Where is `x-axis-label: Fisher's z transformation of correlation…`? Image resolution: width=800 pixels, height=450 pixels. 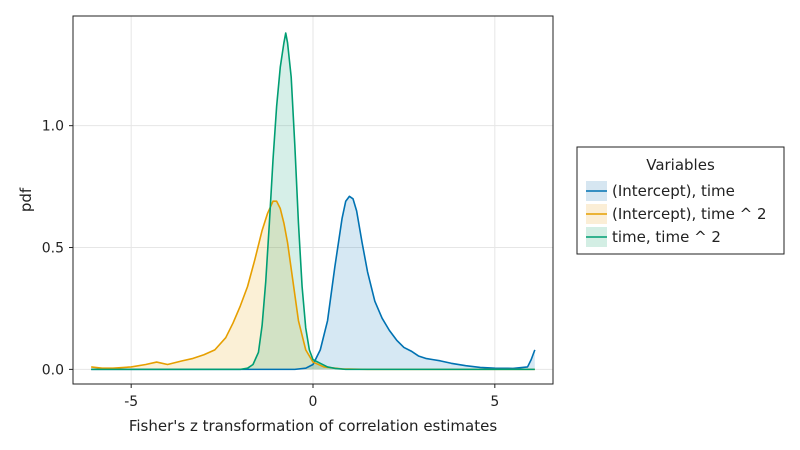
x-axis-label: Fisher's z transformation of correlation… is located at coordinates (313, 426).